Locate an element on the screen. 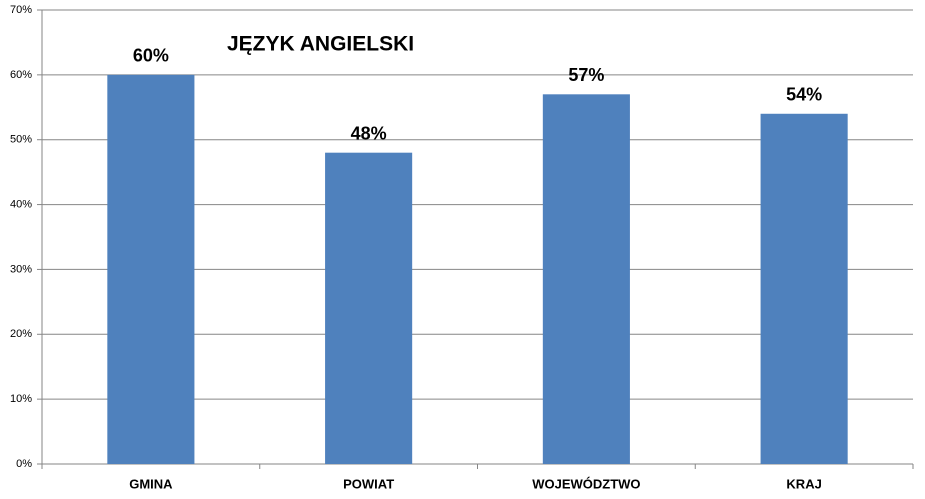 This screenshot has width=925, height=499. y-tick-label: 50% is located at coordinates (21, 140).